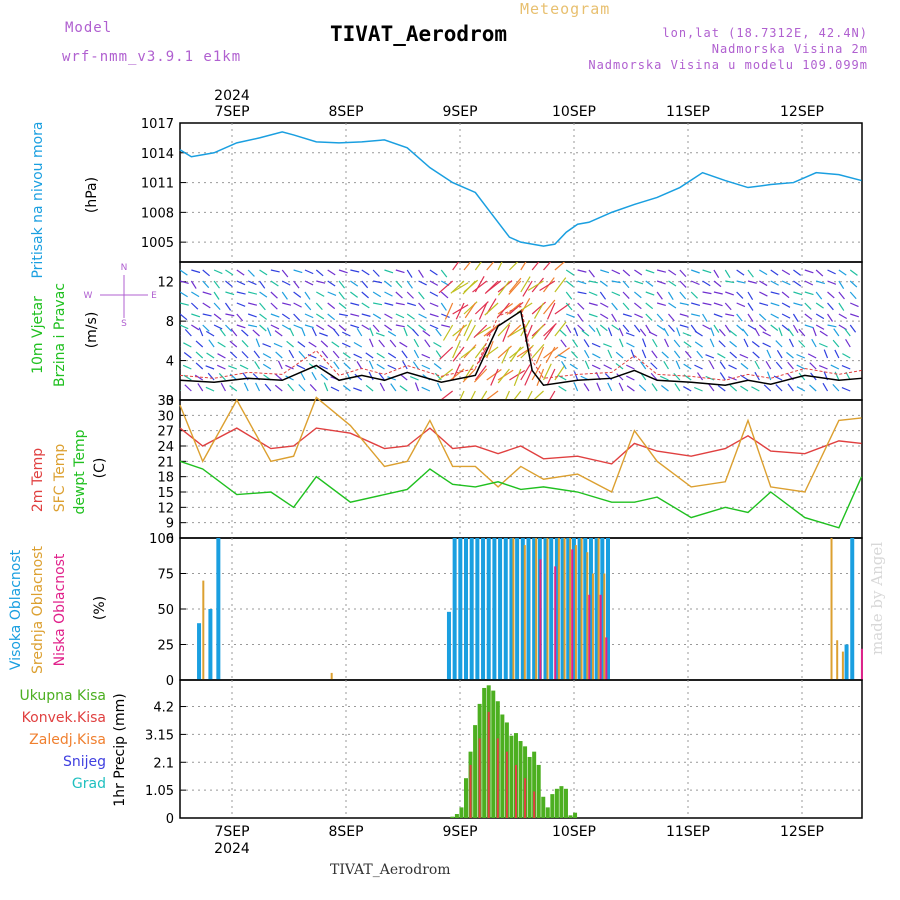 This screenshot has width=900, height=900. Describe the element at coordinates (165, 462) in the screenshot. I see `y-tick-label: 21` at that location.